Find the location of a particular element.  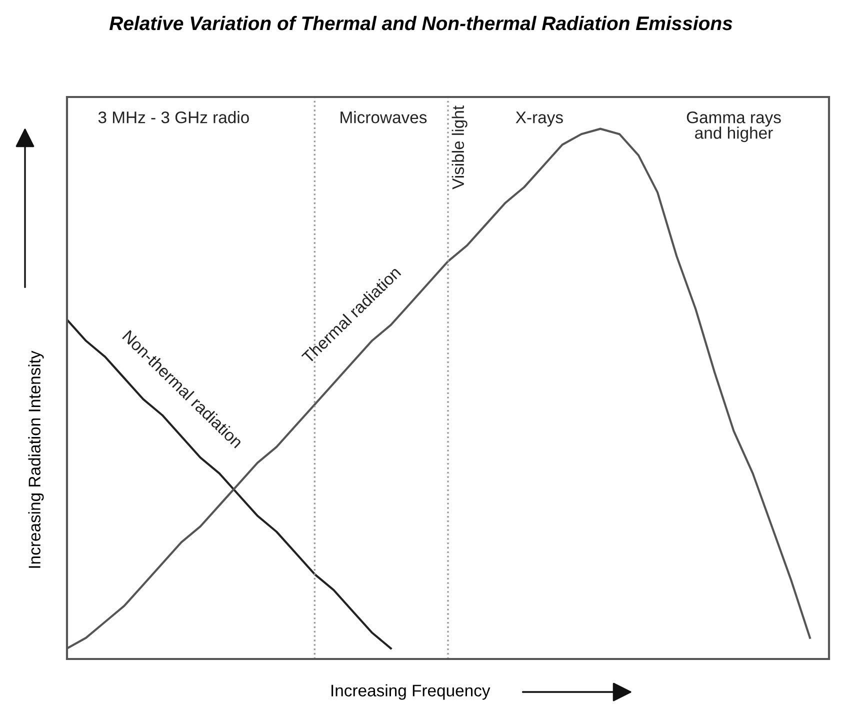

chart-title: Relative Variation of Thermal and Non-thermal Radiation Emissions is located at coordinates (420, 23).